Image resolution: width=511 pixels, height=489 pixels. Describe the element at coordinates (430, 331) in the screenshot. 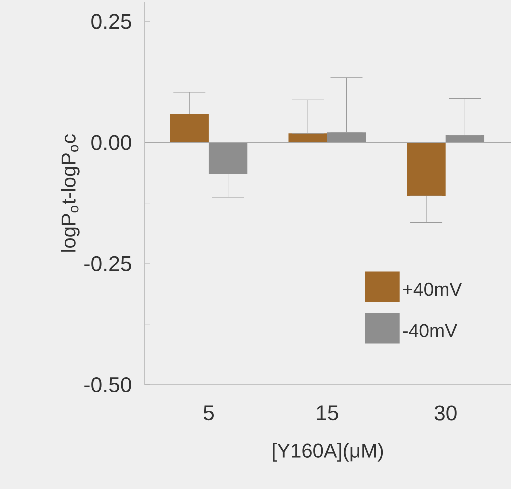

I see `legend-label: -40mV` at that location.